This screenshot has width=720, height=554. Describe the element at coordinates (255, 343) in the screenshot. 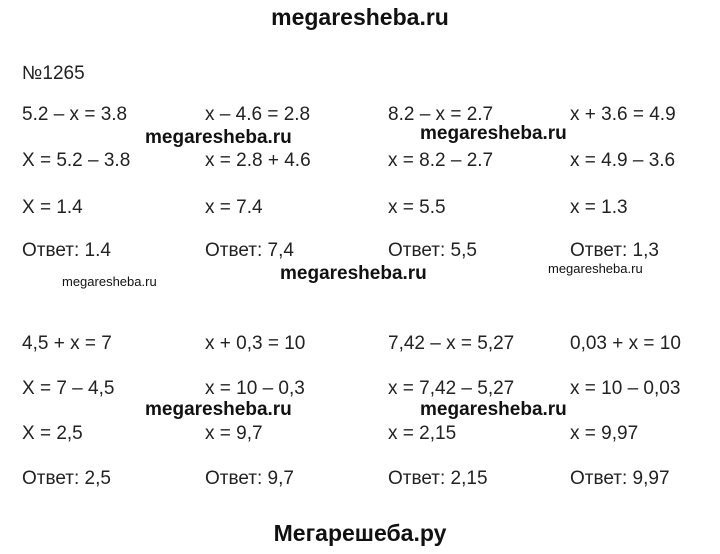

I see `equation-line: x + 0,3 = 10` at that location.